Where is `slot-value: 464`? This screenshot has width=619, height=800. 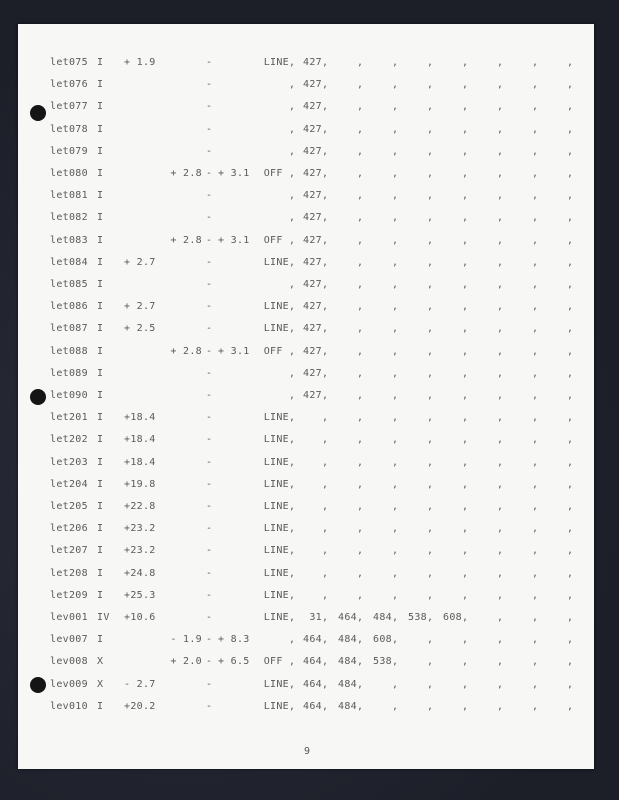 slot-value: 464 is located at coordinates (347, 617).